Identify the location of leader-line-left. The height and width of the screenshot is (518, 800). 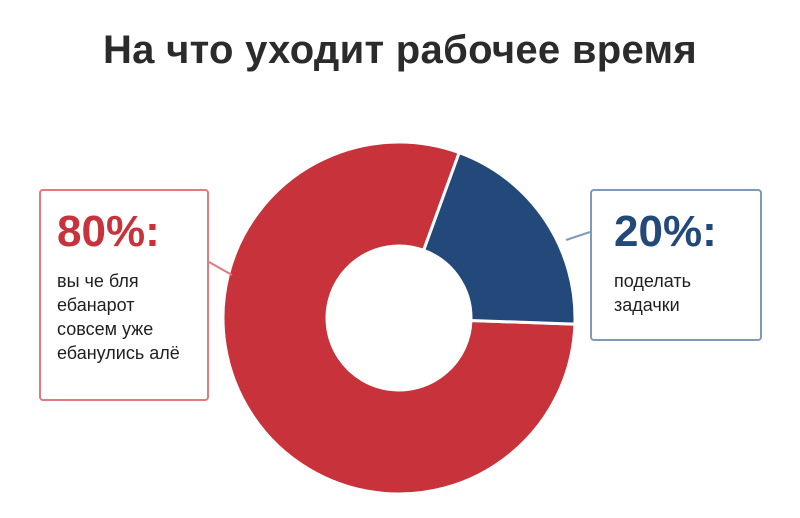
(220, 268).